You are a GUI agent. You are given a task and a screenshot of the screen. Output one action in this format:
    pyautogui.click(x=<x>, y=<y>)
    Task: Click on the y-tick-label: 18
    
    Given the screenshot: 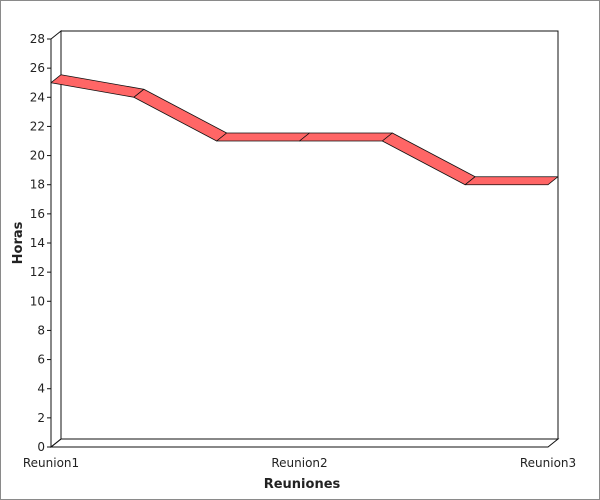 What is the action you would take?
    pyautogui.click(x=37, y=185)
    